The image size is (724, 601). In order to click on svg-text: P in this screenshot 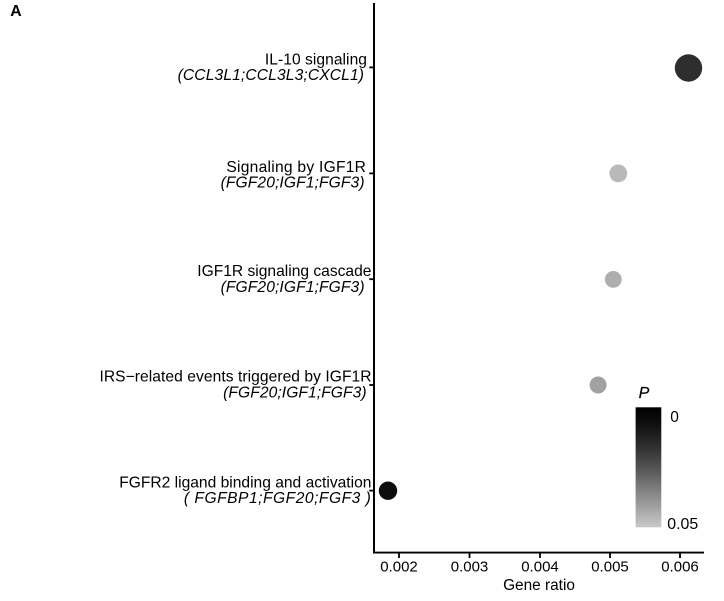, I will do `click(644, 393)`.